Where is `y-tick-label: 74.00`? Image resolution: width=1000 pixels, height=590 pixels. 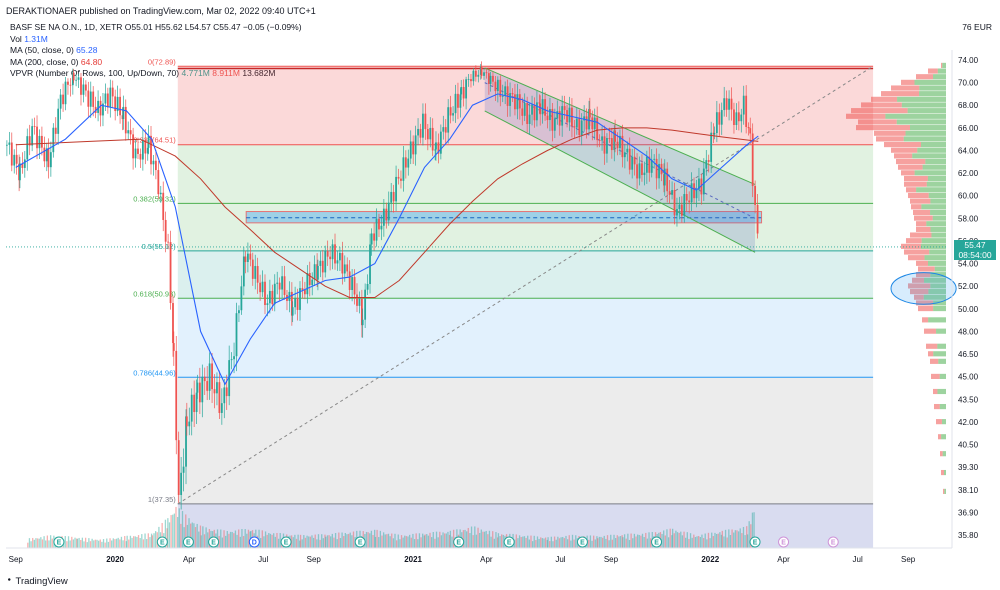
y-tick-label: 74.00 is located at coordinates (968, 60).